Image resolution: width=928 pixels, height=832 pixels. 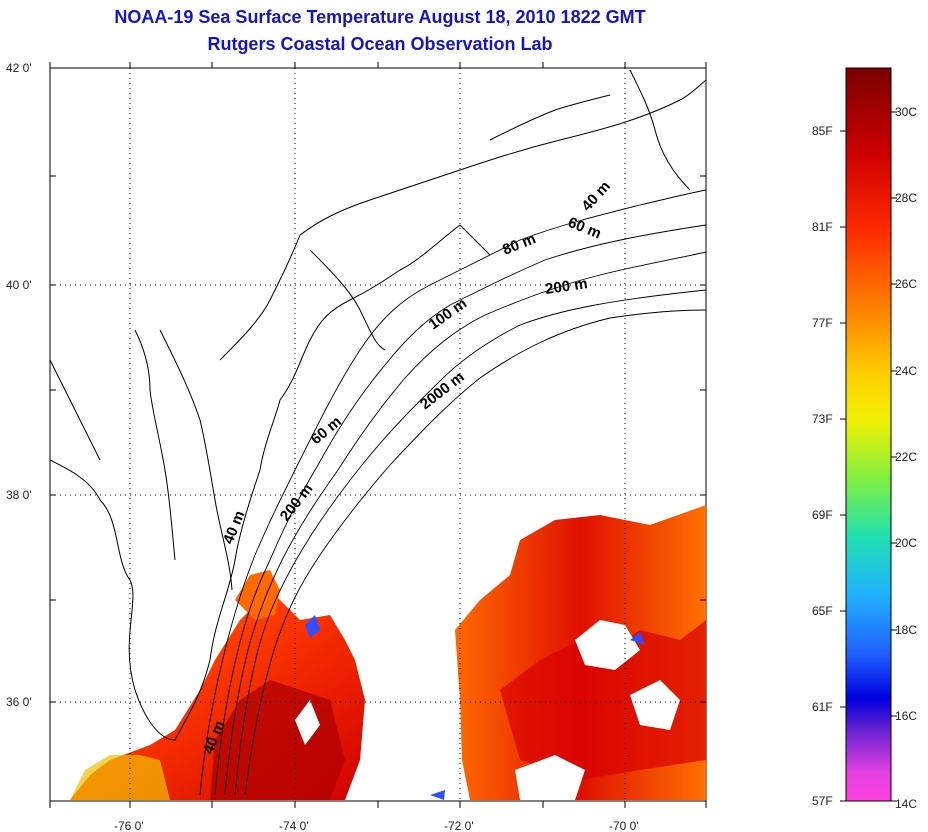 I want to click on colorbar, so click(x=868, y=434).